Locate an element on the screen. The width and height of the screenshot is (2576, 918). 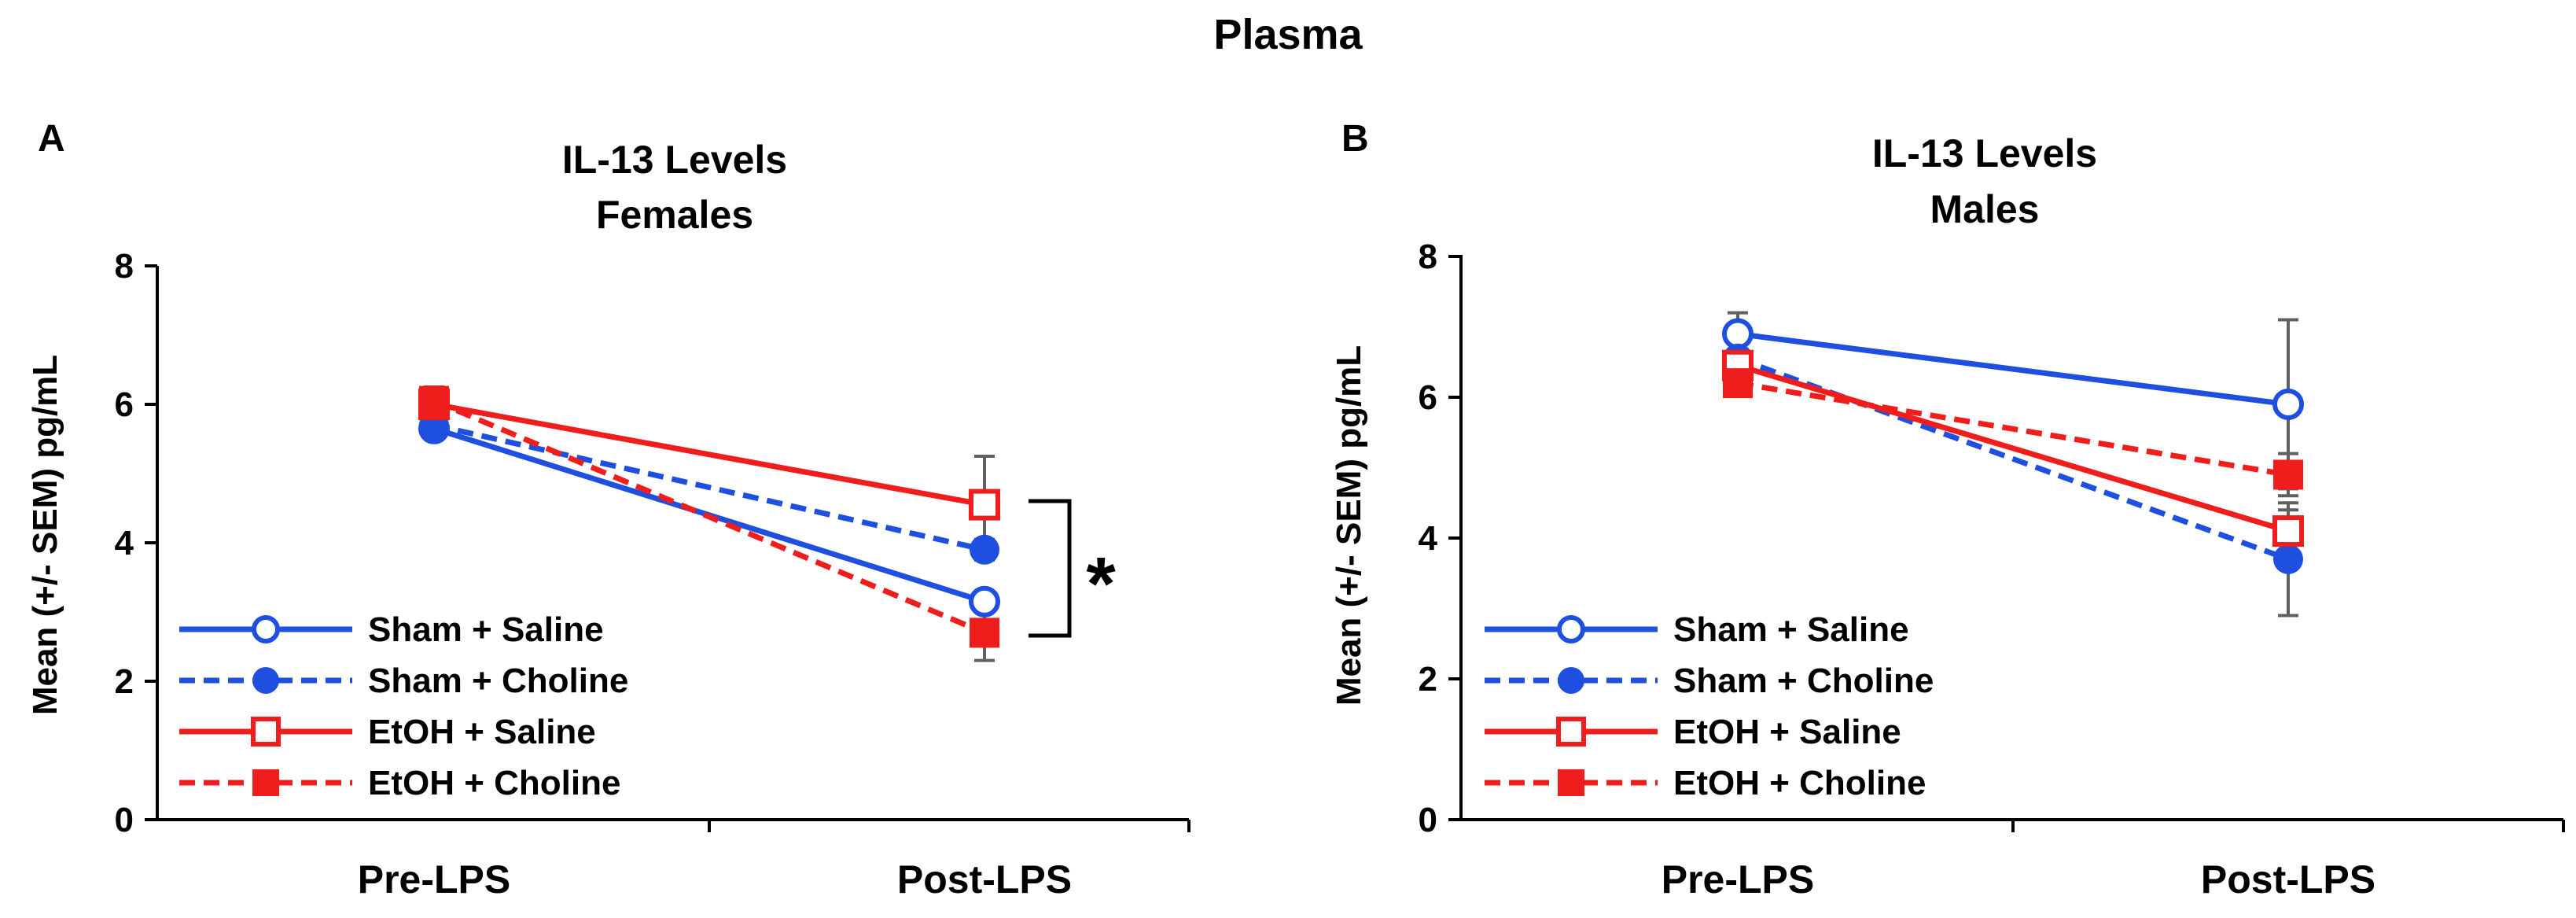
panel-b-legend-item-4: EtOH + Choline is located at coordinates (1706, 783).